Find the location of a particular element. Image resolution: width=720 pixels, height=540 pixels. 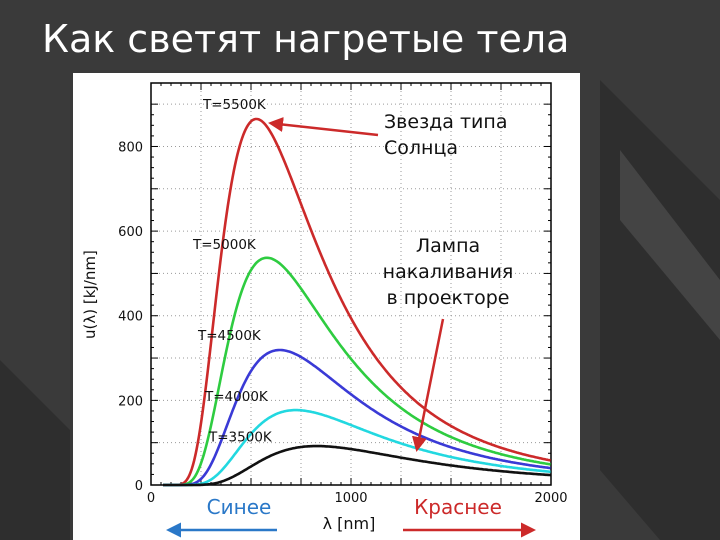

series-label: T=5000K is located at coordinates (224, 245).